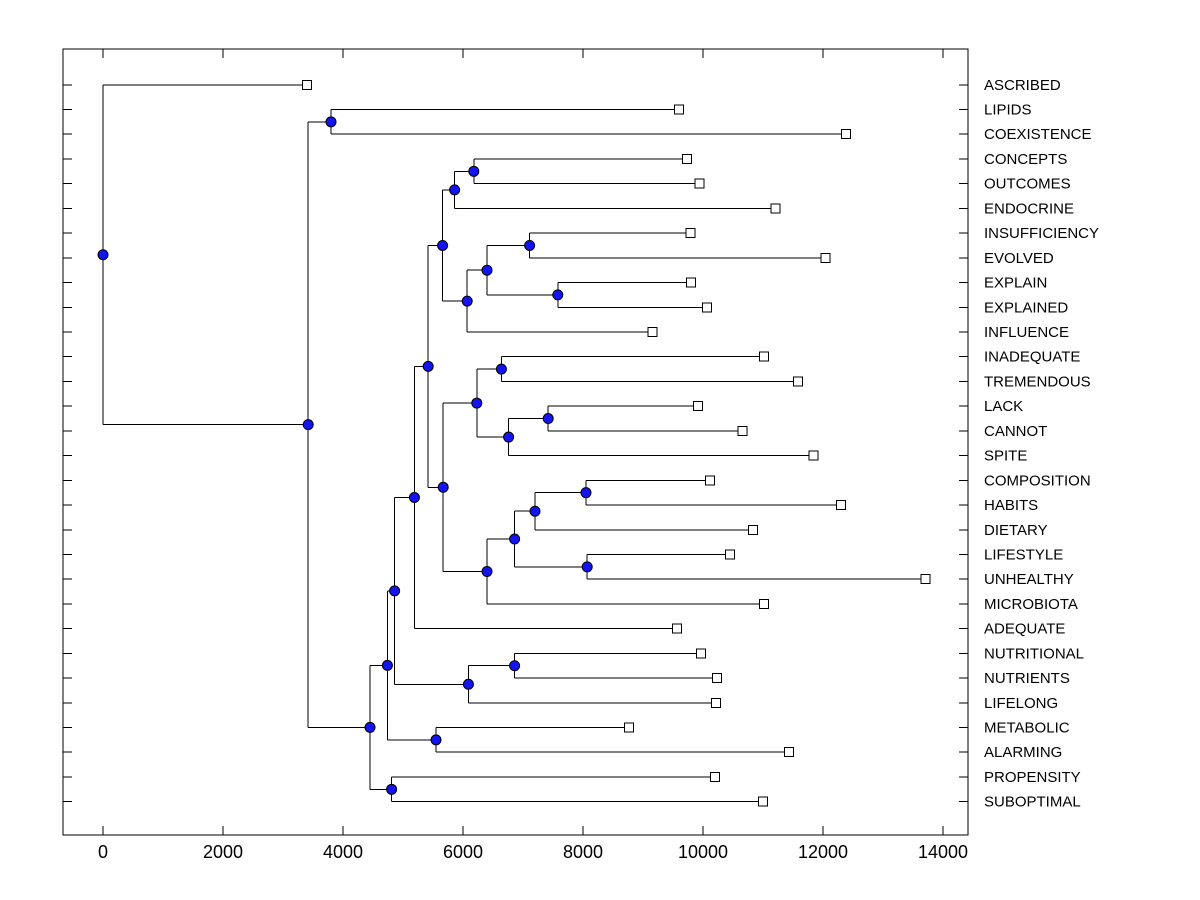 The image size is (1200, 900). Describe the element at coordinates (1029, 208) in the screenshot. I see `leaf-label-endocrine: ENDOCRINE` at that location.